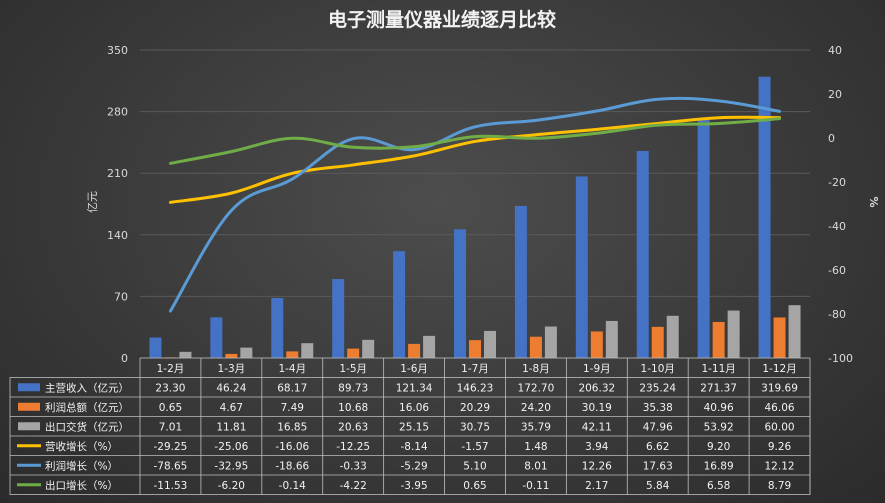 The image size is (885, 503). What do you see at coordinates (117, 173) in the screenshot?
I see `y-tick-label: 210` at bounding box center [117, 173].